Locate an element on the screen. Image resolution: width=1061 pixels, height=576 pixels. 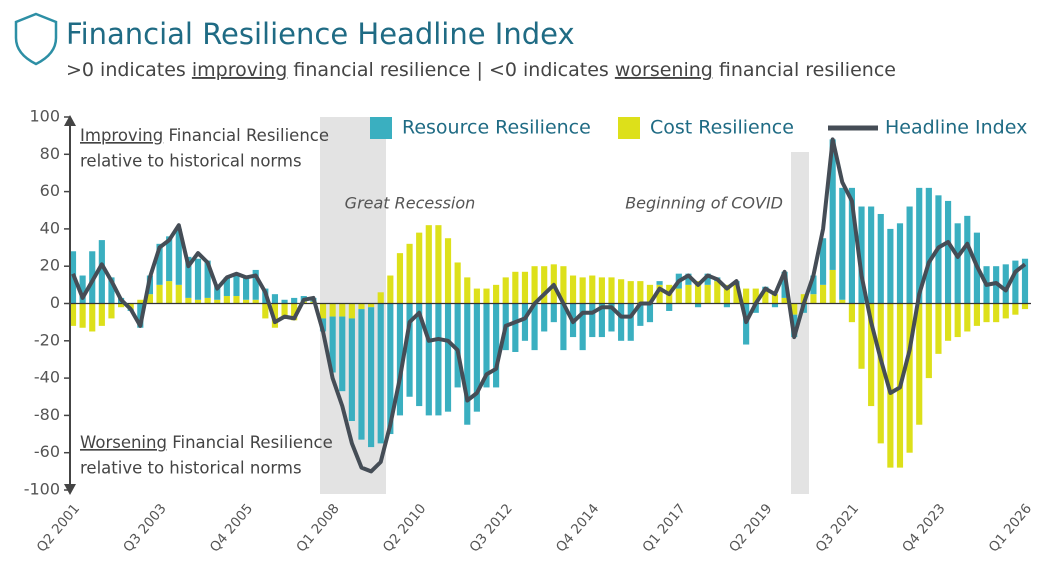
bottom-note: relative to historical norms is located at coordinates (191, 468).